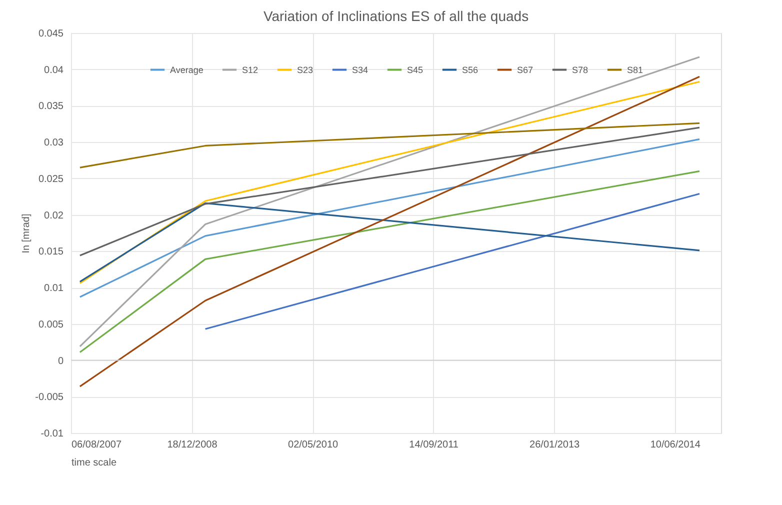  What do you see at coordinates (434, 445) in the screenshot?
I see `x-tick-label: 14/09/2011` at bounding box center [434, 445].